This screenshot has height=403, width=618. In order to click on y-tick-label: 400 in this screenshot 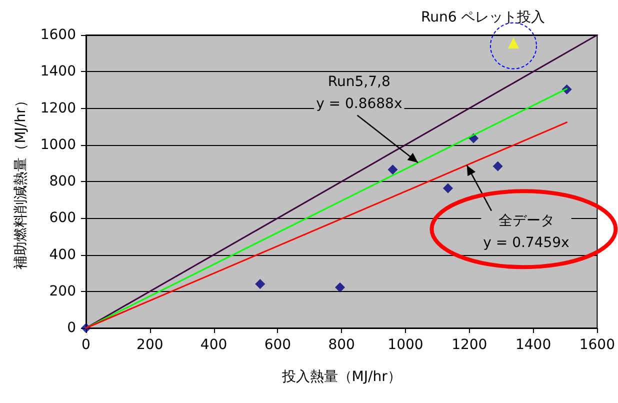, I will do `click(62, 254)`.